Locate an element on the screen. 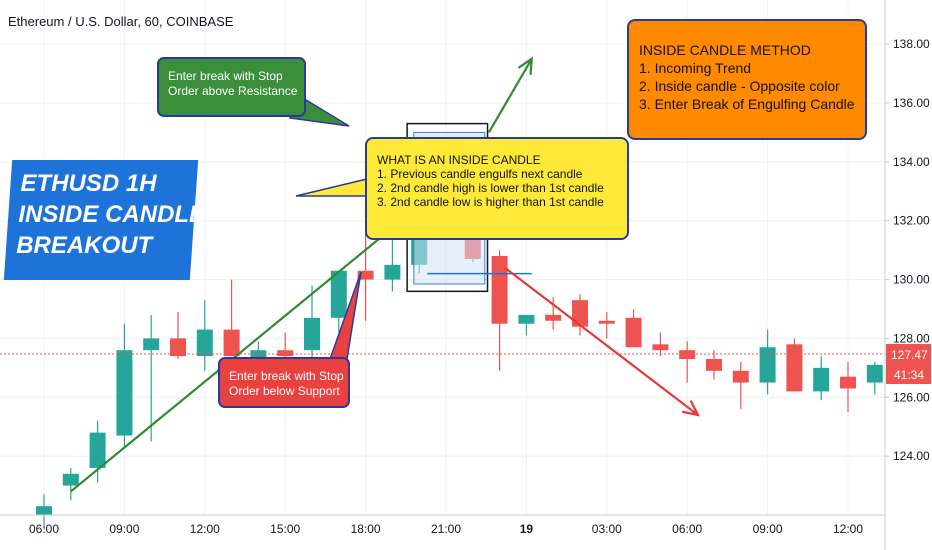 The image size is (932, 550). big-title-line: ETHUSD 1H is located at coordinates (88, 183).